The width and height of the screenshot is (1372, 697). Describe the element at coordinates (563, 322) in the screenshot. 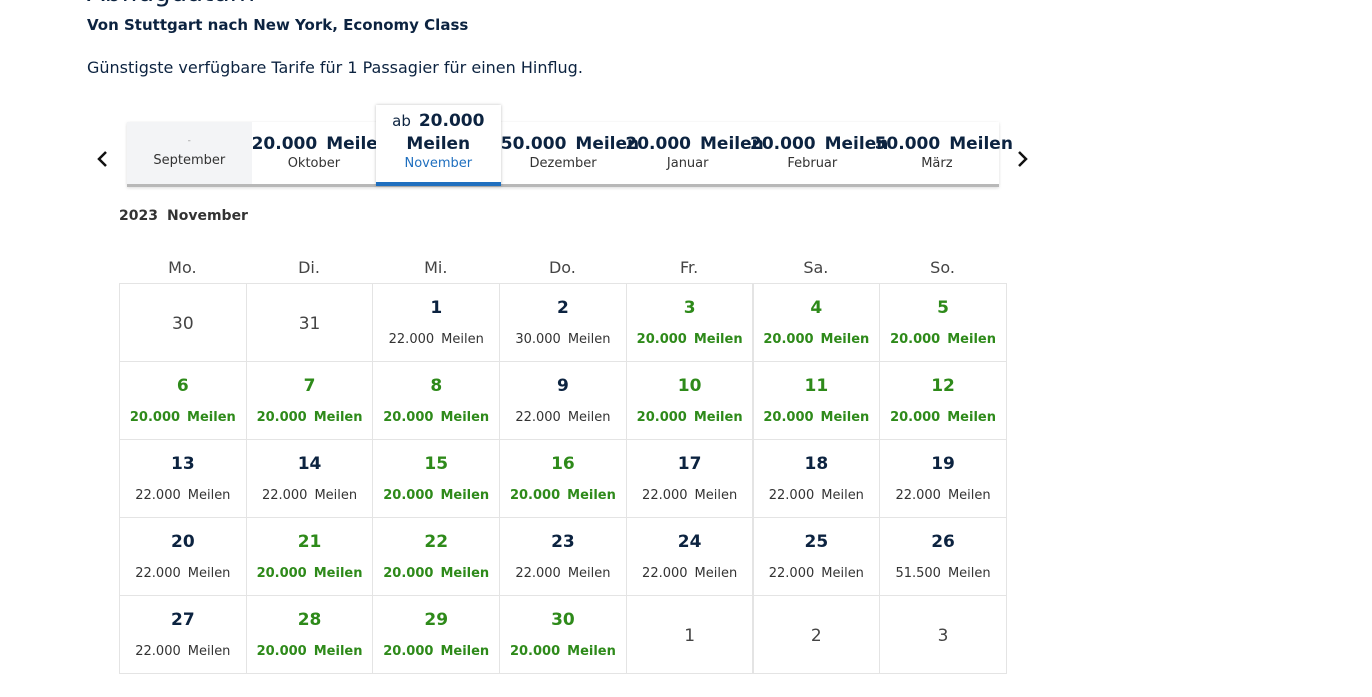

I see `day-cell: 2 30.000 Meilen` at that location.